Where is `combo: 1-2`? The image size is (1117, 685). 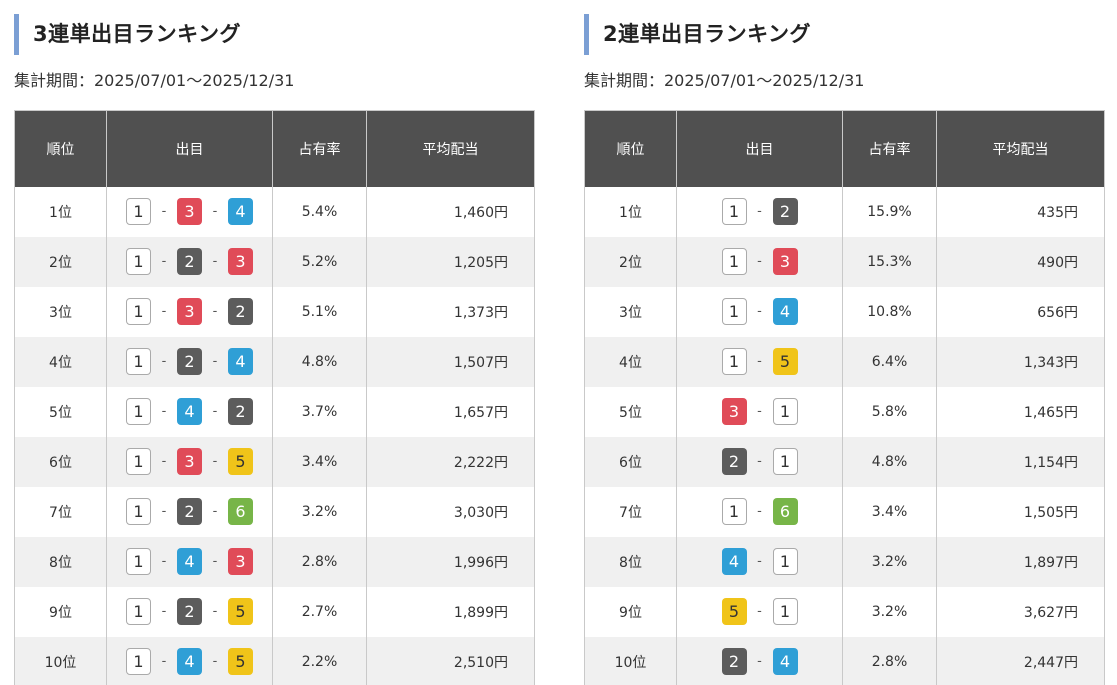 combo: 1-2 is located at coordinates (759, 211).